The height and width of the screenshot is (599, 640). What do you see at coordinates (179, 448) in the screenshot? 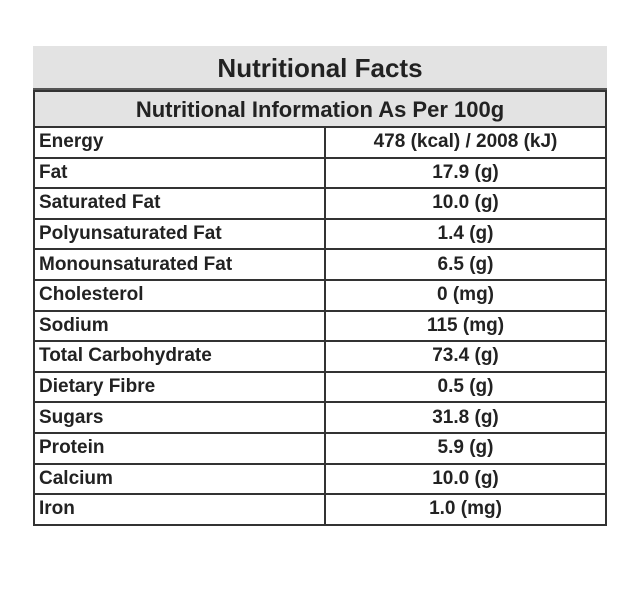
I see `nutrient-name: Protein` at bounding box center [179, 448].